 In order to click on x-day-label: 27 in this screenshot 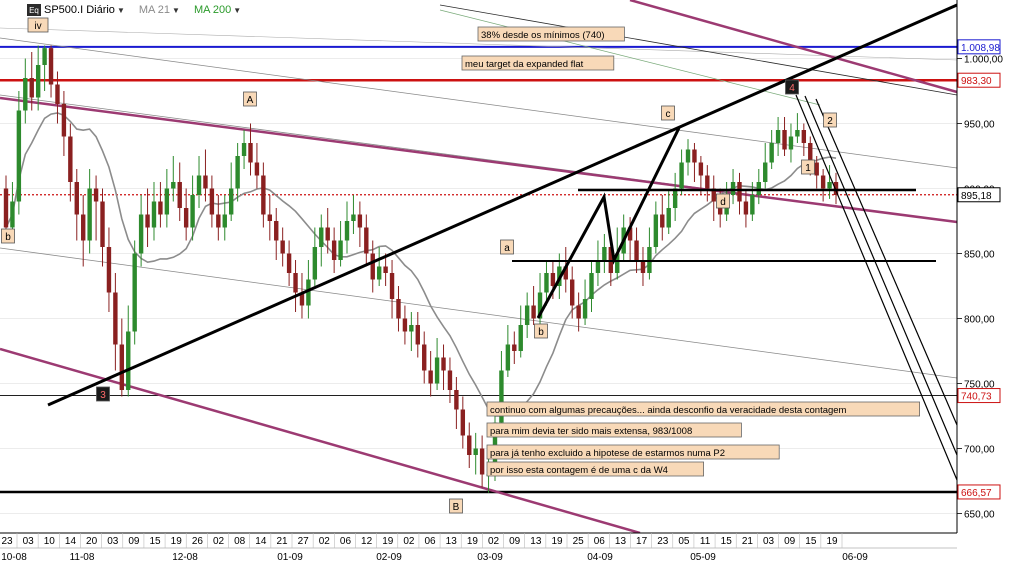, I will do `click(304, 541)`.